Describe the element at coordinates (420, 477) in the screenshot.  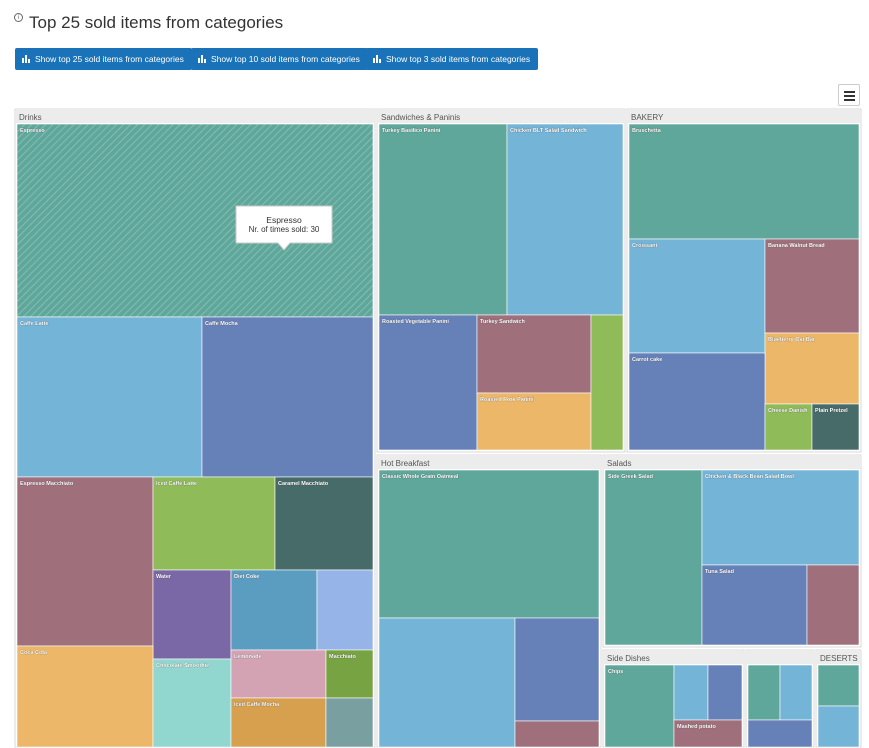
I see `treemap-tile-label: Classic Whole Grain Oatmeal` at that location.